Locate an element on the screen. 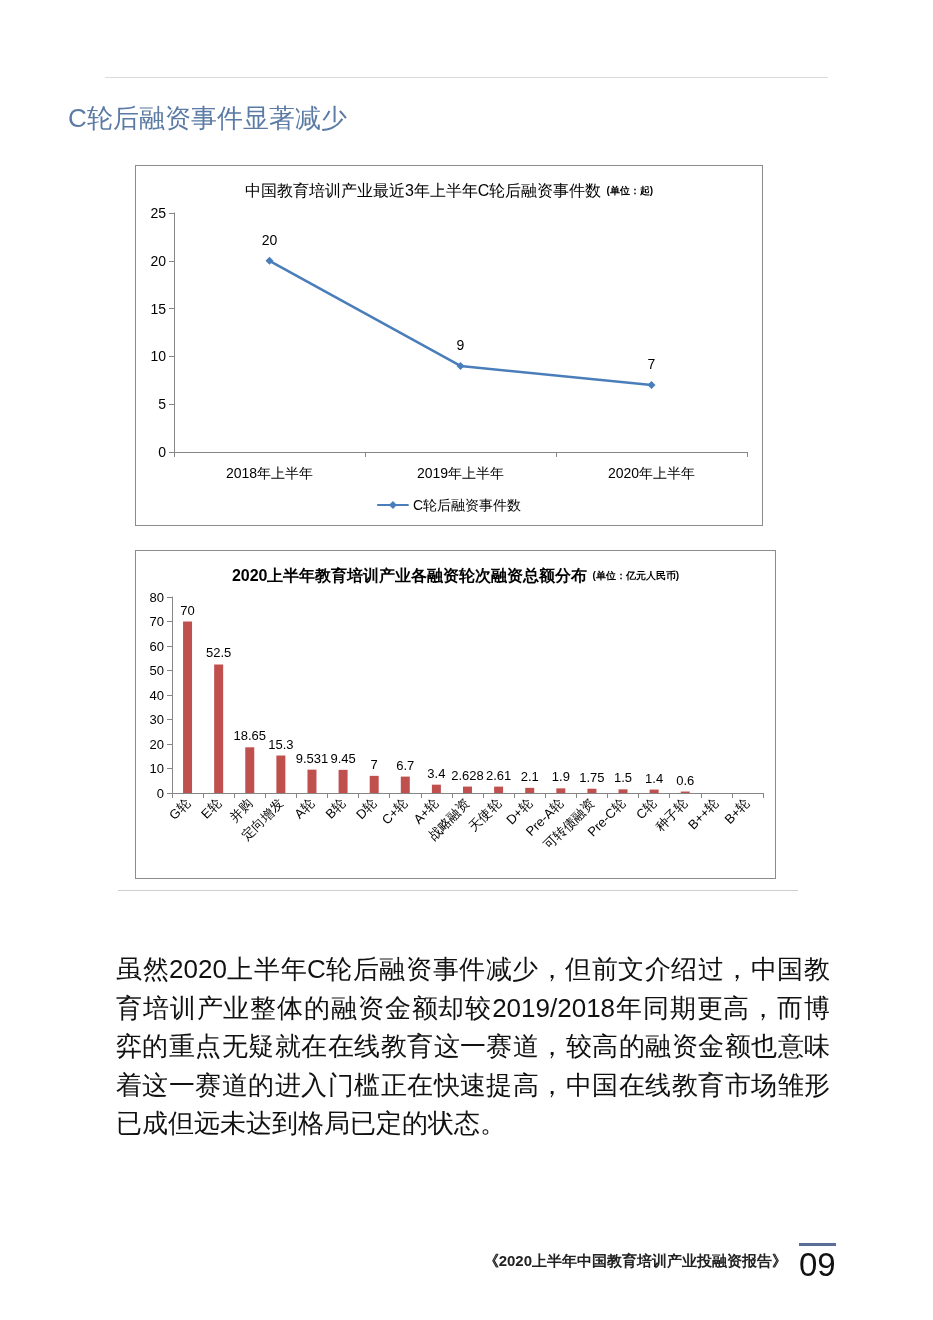 Image resolution: width=933 pixels, height=1320 pixels. x-tick-label: C+轮 is located at coordinates (394, 811).